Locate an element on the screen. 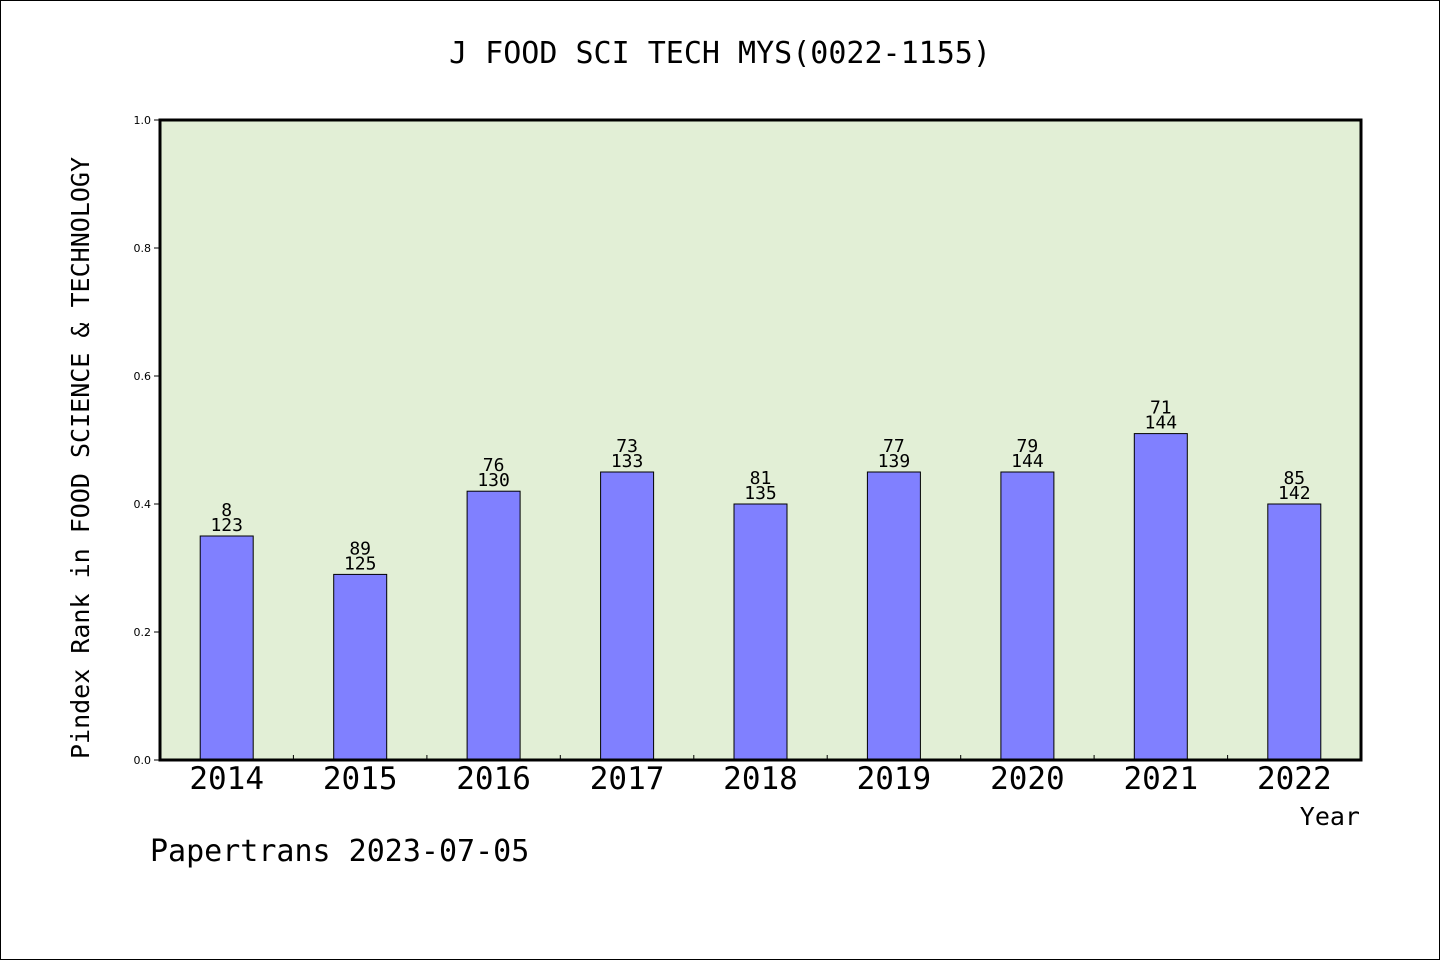 Image resolution: width=1440 pixels, height=960 pixels. x-tick-label-2020: 2020 is located at coordinates (1027, 779).